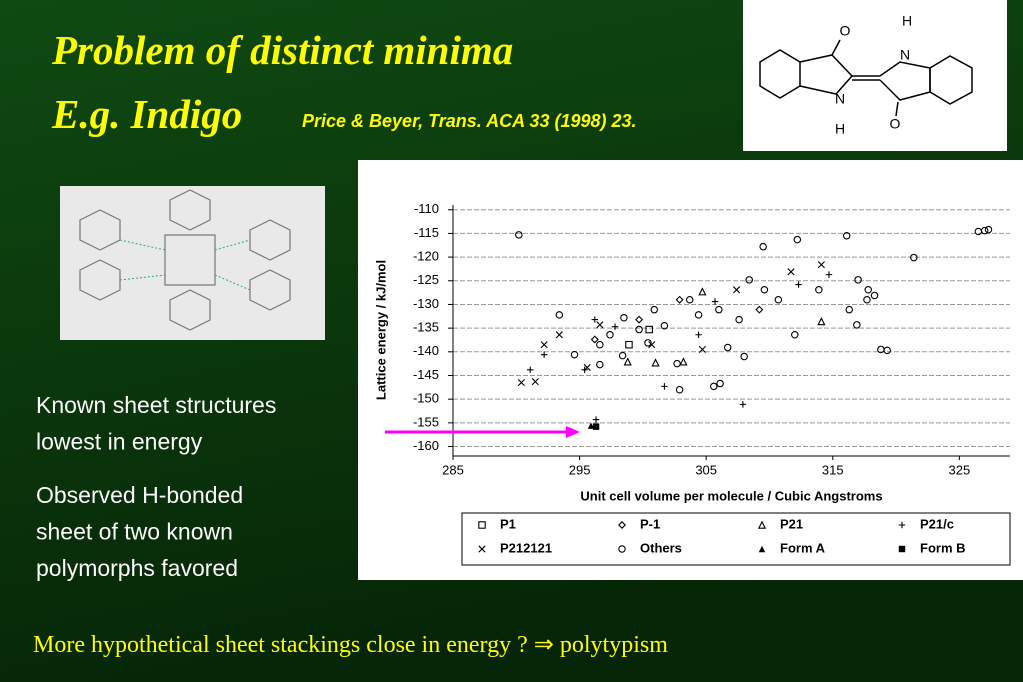  I want to click on y-tick-label: -120, so click(426, 256).